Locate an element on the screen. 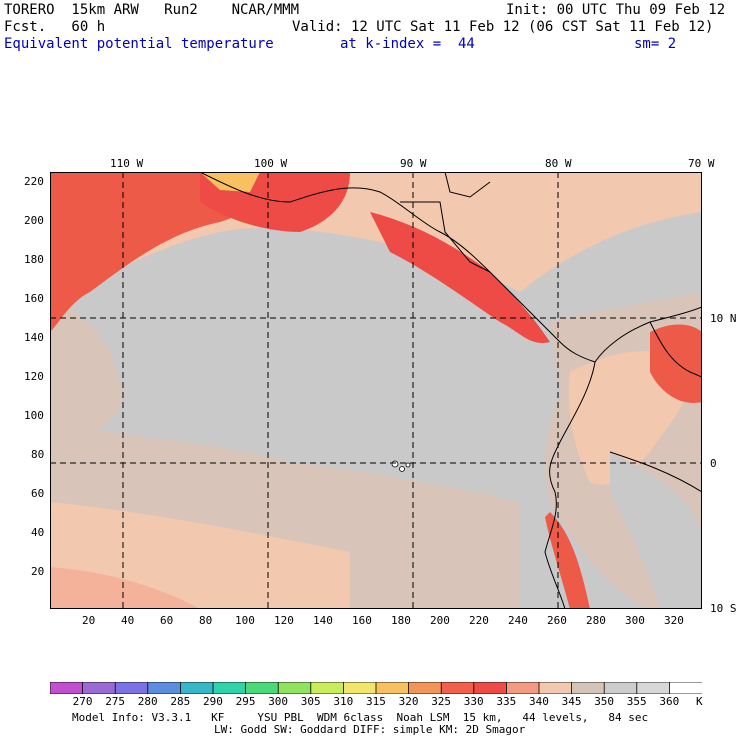  colorbar-level-label: 285 is located at coordinates (180, 701).